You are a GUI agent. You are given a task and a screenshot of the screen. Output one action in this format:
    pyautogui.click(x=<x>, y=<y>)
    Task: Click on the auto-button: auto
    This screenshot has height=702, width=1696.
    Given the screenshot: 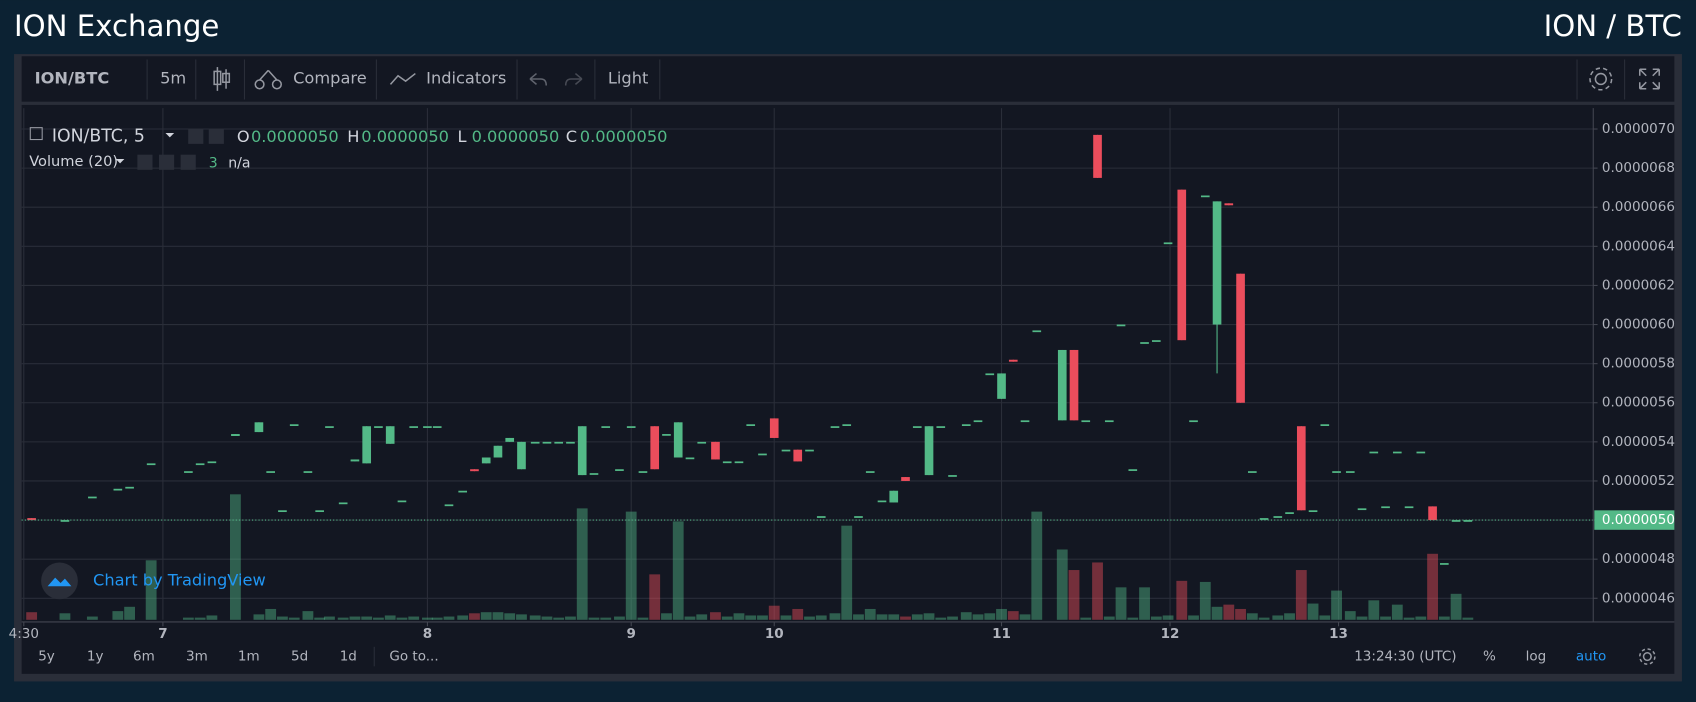 What is the action you would take?
    pyautogui.click(x=1591, y=657)
    